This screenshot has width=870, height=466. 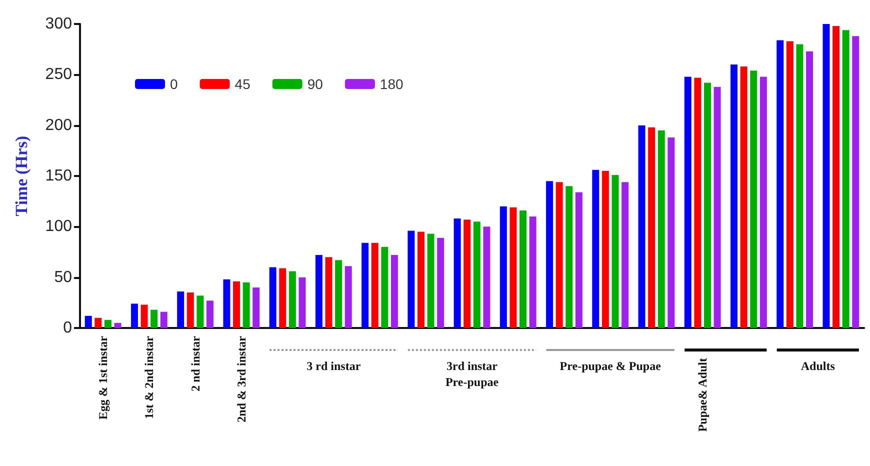 I want to click on text: Pupae& Adult, so click(x=703, y=395).